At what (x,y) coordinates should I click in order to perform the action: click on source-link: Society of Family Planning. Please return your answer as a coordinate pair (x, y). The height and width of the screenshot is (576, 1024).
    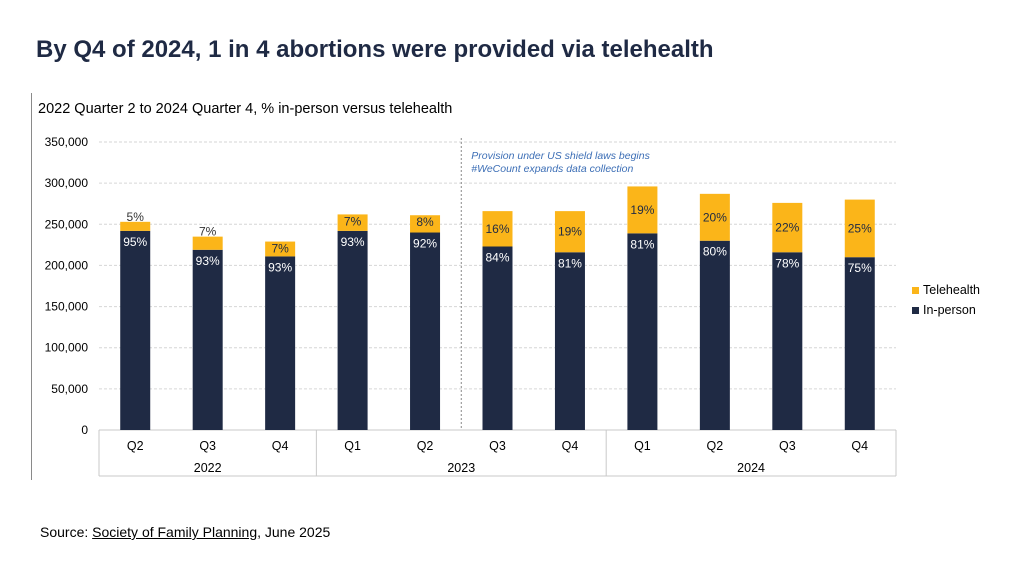
    Looking at the image, I should click on (175, 532).